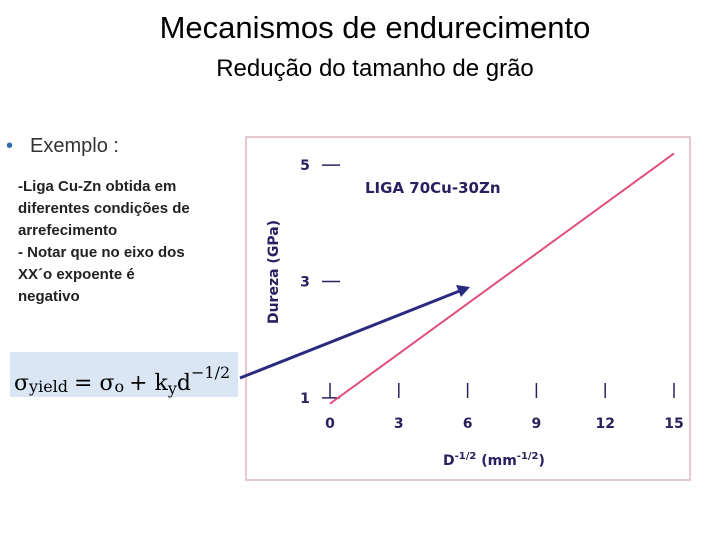 Image resolution: width=720 pixels, height=540 pixels. Describe the element at coordinates (351, 334) in the screenshot. I see `arrow` at that location.